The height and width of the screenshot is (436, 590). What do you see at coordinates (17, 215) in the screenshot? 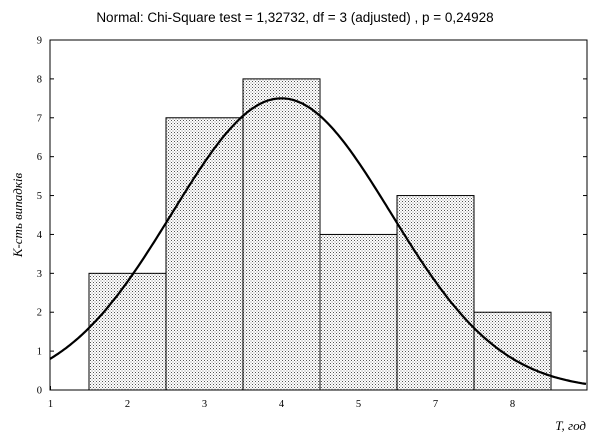
I see `y-axis-label: К-сть випадків` at bounding box center [17, 215].